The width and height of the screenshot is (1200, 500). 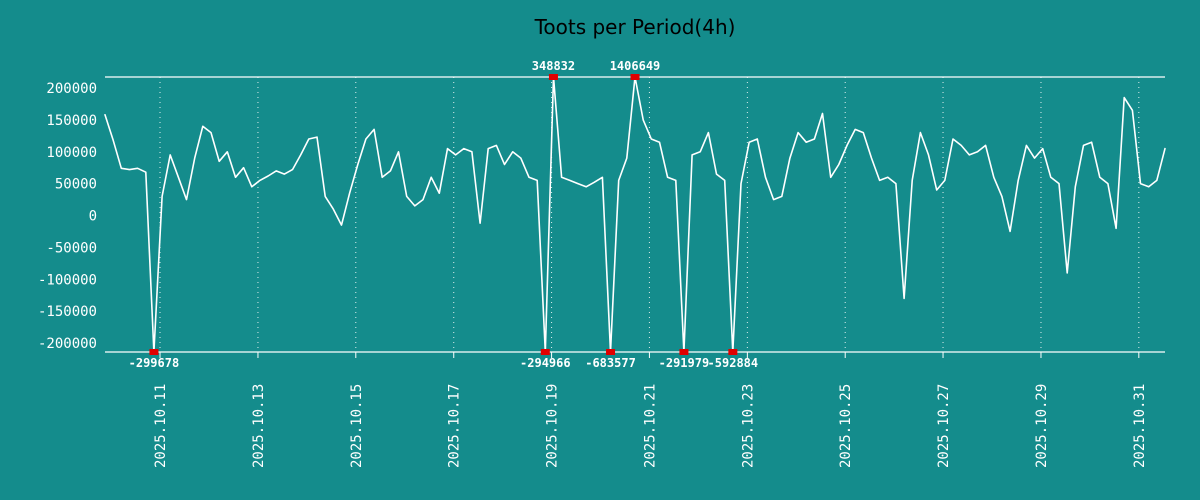 What do you see at coordinates (1140, 426) in the screenshot?
I see `x-tick-label: 2025.10.31` at bounding box center [1140, 426].